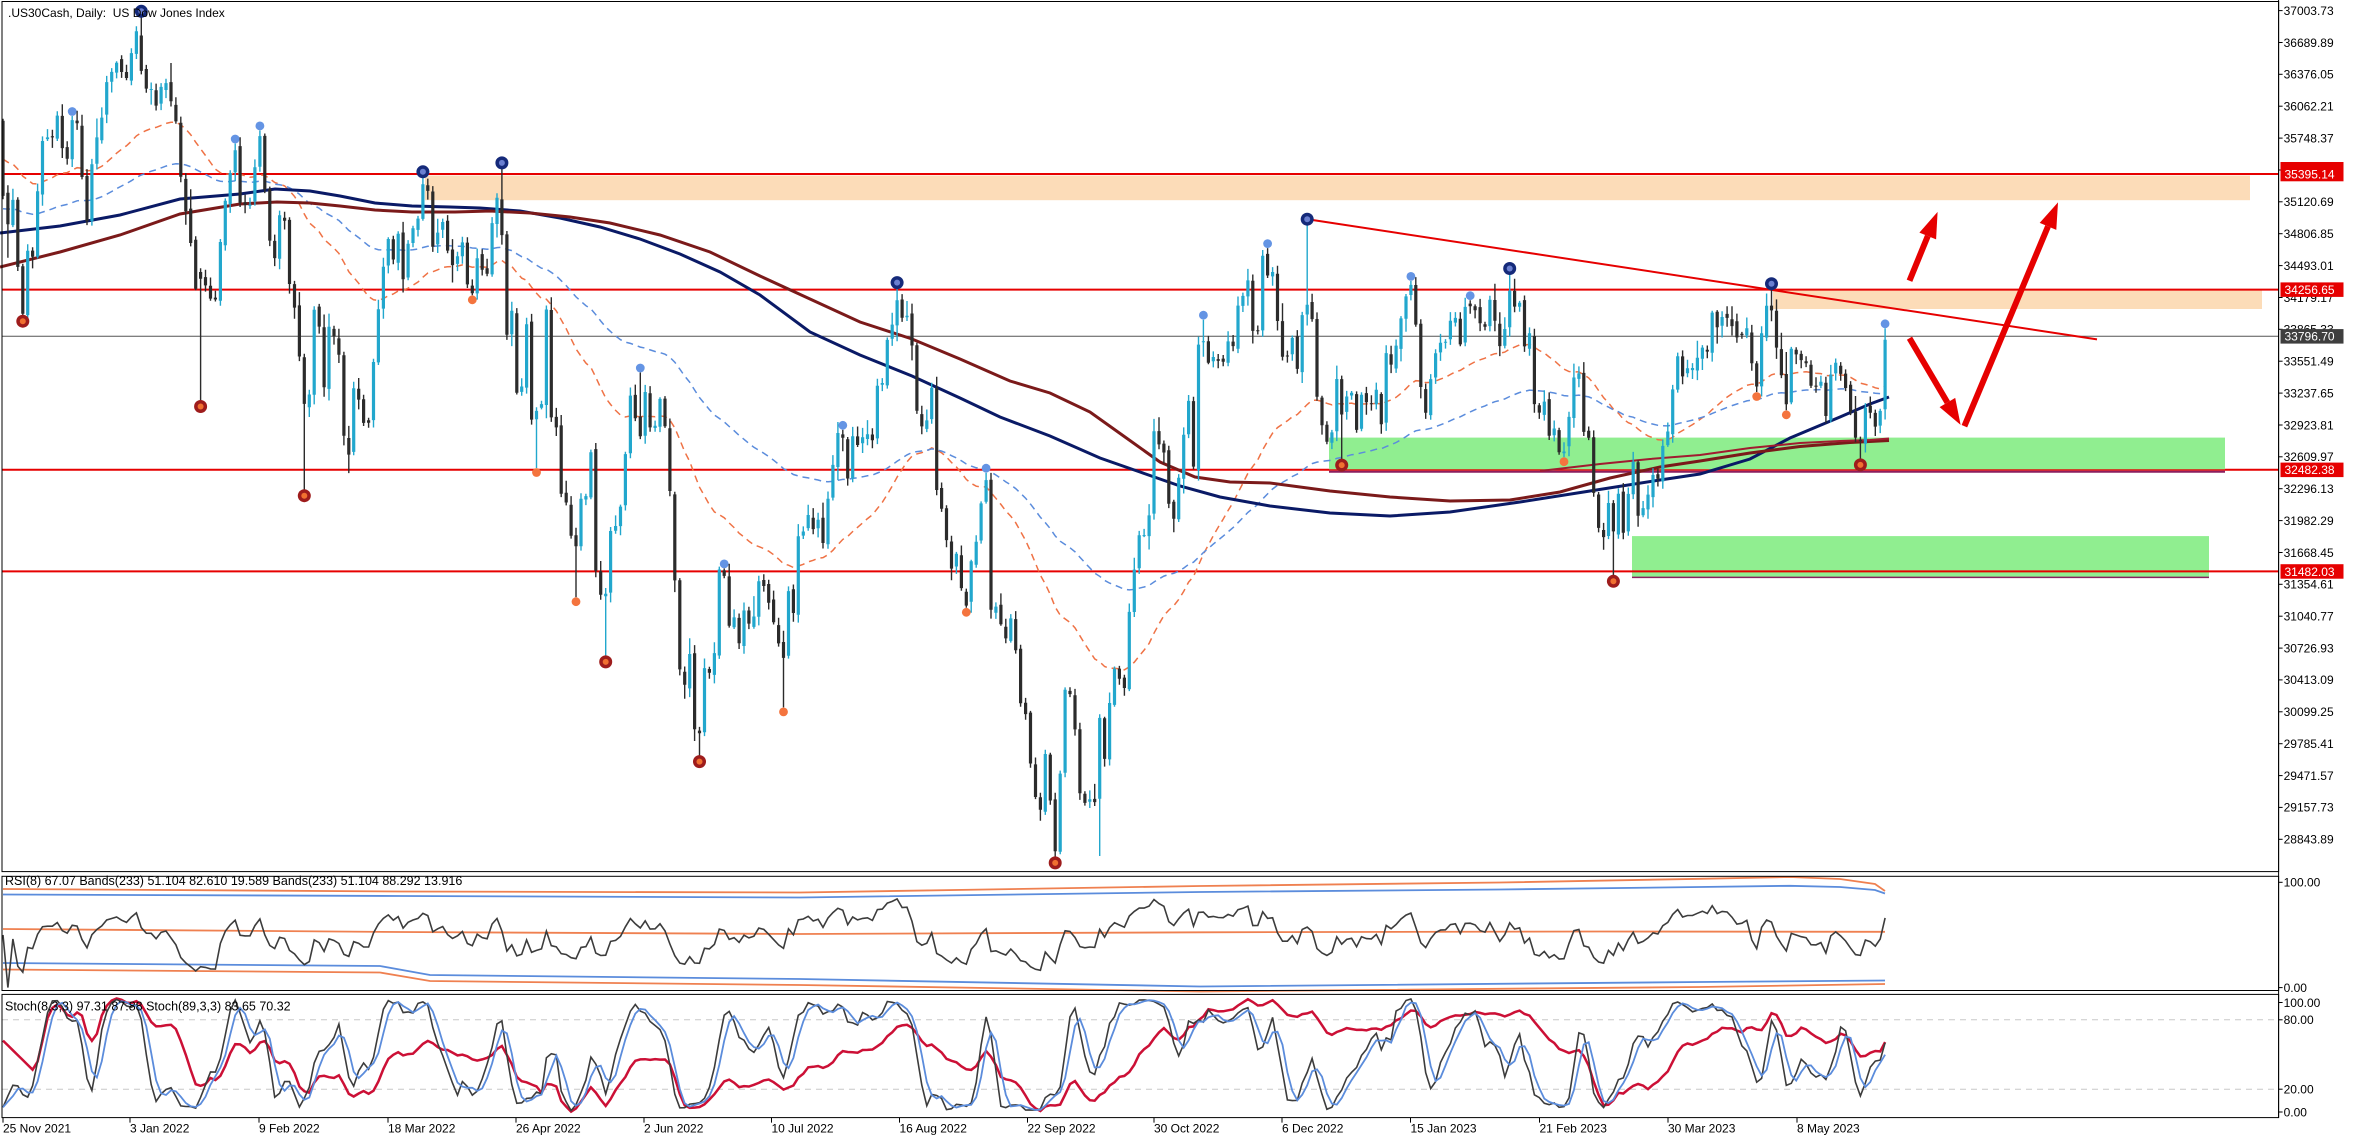 Image resolution: width=2355 pixels, height=1137 pixels. Describe the element at coordinates (2309, 362) in the screenshot. I see `svg-text: 33551.49` at that location.